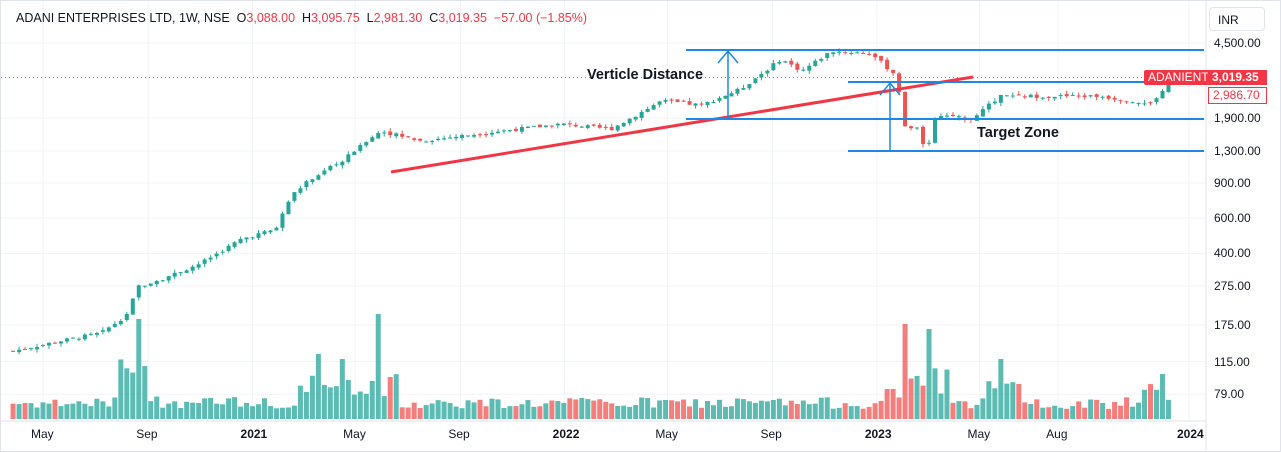 Image resolution: width=1281 pixels, height=452 pixels. What do you see at coordinates (1237, 77) in the screenshot?
I see `last-price-tag: 3,019.35` at bounding box center [1237, 77].